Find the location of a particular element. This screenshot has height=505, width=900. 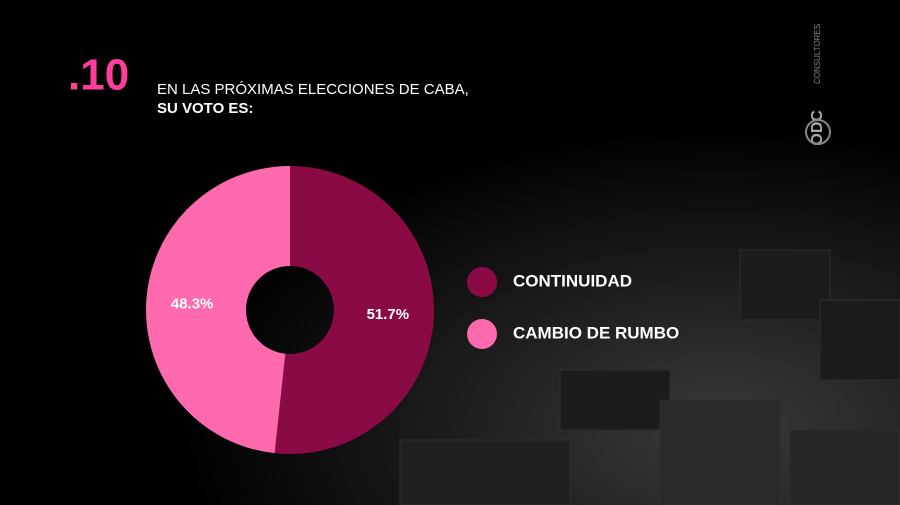

subtitle: SU VOTO ES: is located at coordinates (205, 108).